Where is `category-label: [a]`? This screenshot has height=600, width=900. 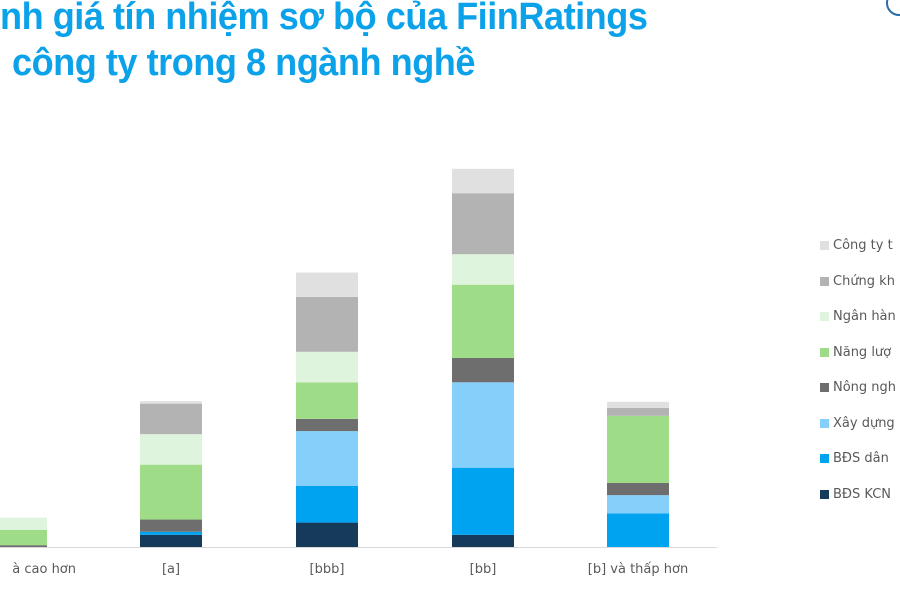 category-label: [a] is located at coordinates (171, 569).